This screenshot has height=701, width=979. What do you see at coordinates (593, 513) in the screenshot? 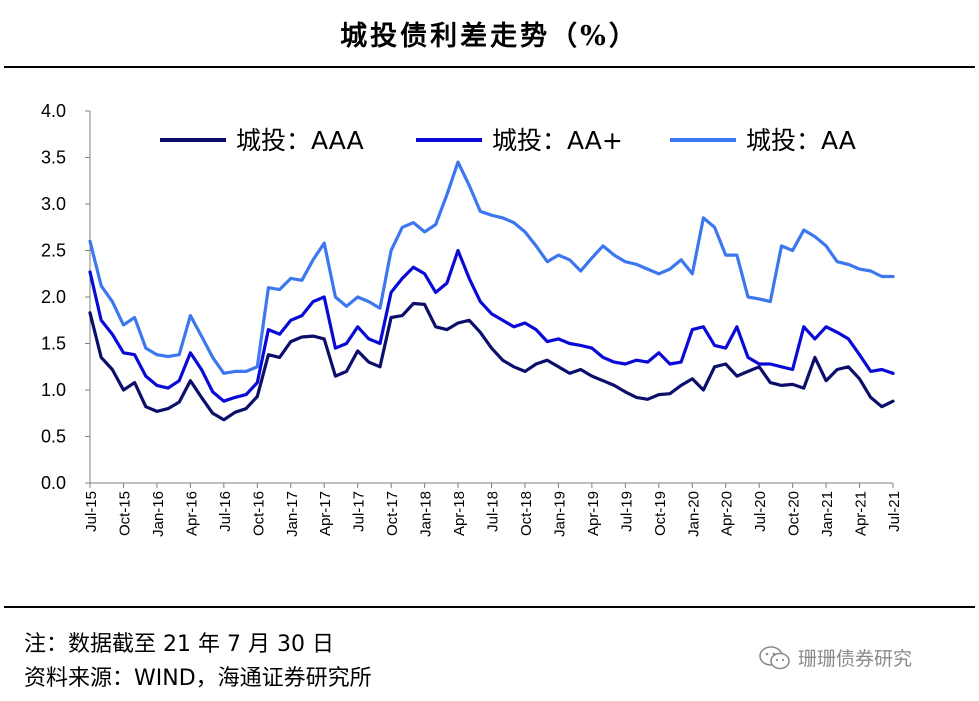
I see `x-tick-label: Apr-19` at bounding box center [593, 513].